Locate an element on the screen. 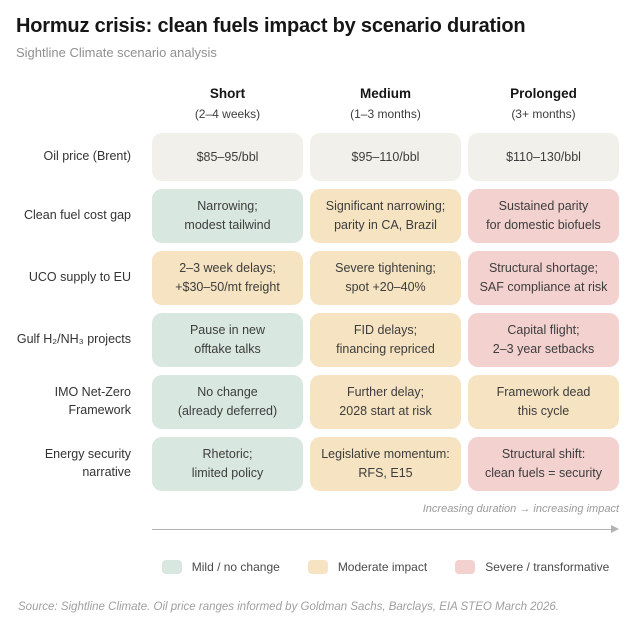  cell-line: for domestic biofuels is located at coordinates (543, 224).